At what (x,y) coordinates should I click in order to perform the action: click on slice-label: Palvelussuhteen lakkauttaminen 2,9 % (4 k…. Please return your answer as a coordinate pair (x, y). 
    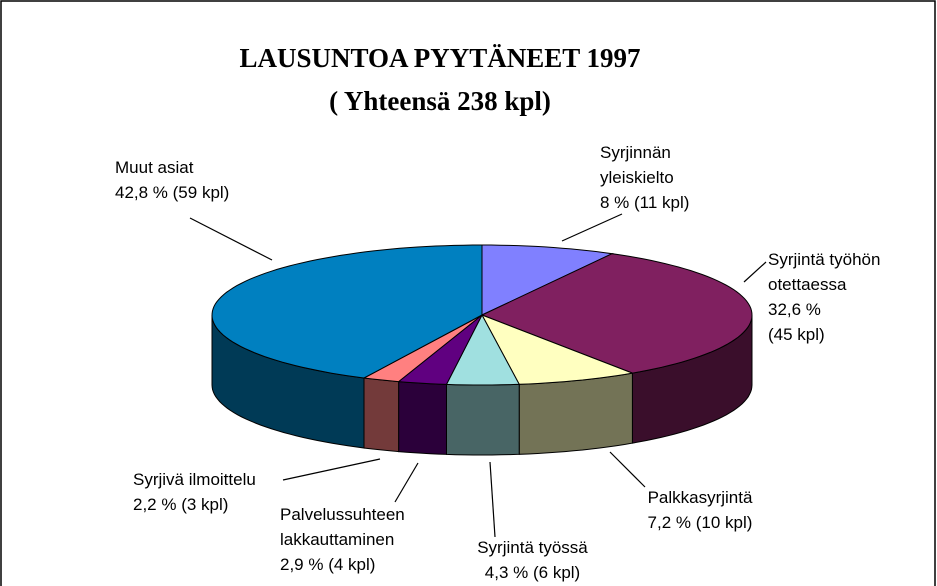
    Looking at the image, I should click on (350, 539).